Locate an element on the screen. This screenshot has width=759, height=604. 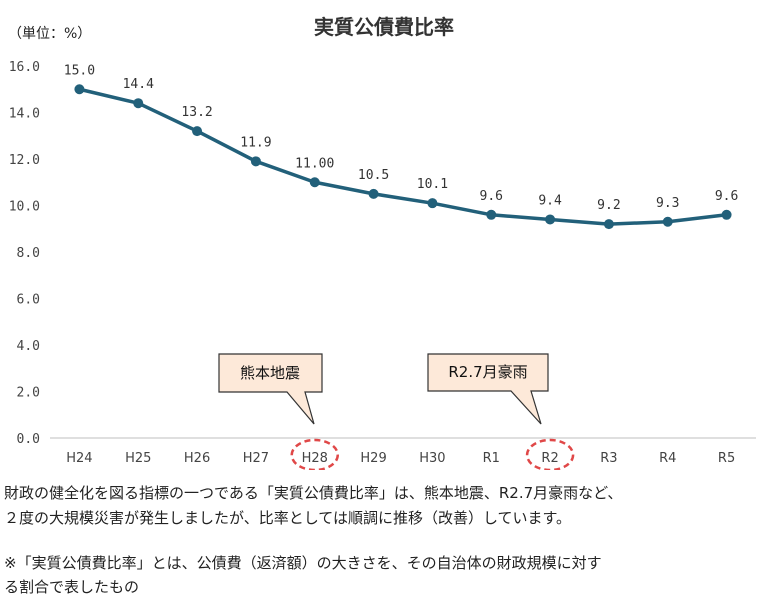
callouts: 熊本地震 R2.7月豪雨 is located at coordinates (383, 389).